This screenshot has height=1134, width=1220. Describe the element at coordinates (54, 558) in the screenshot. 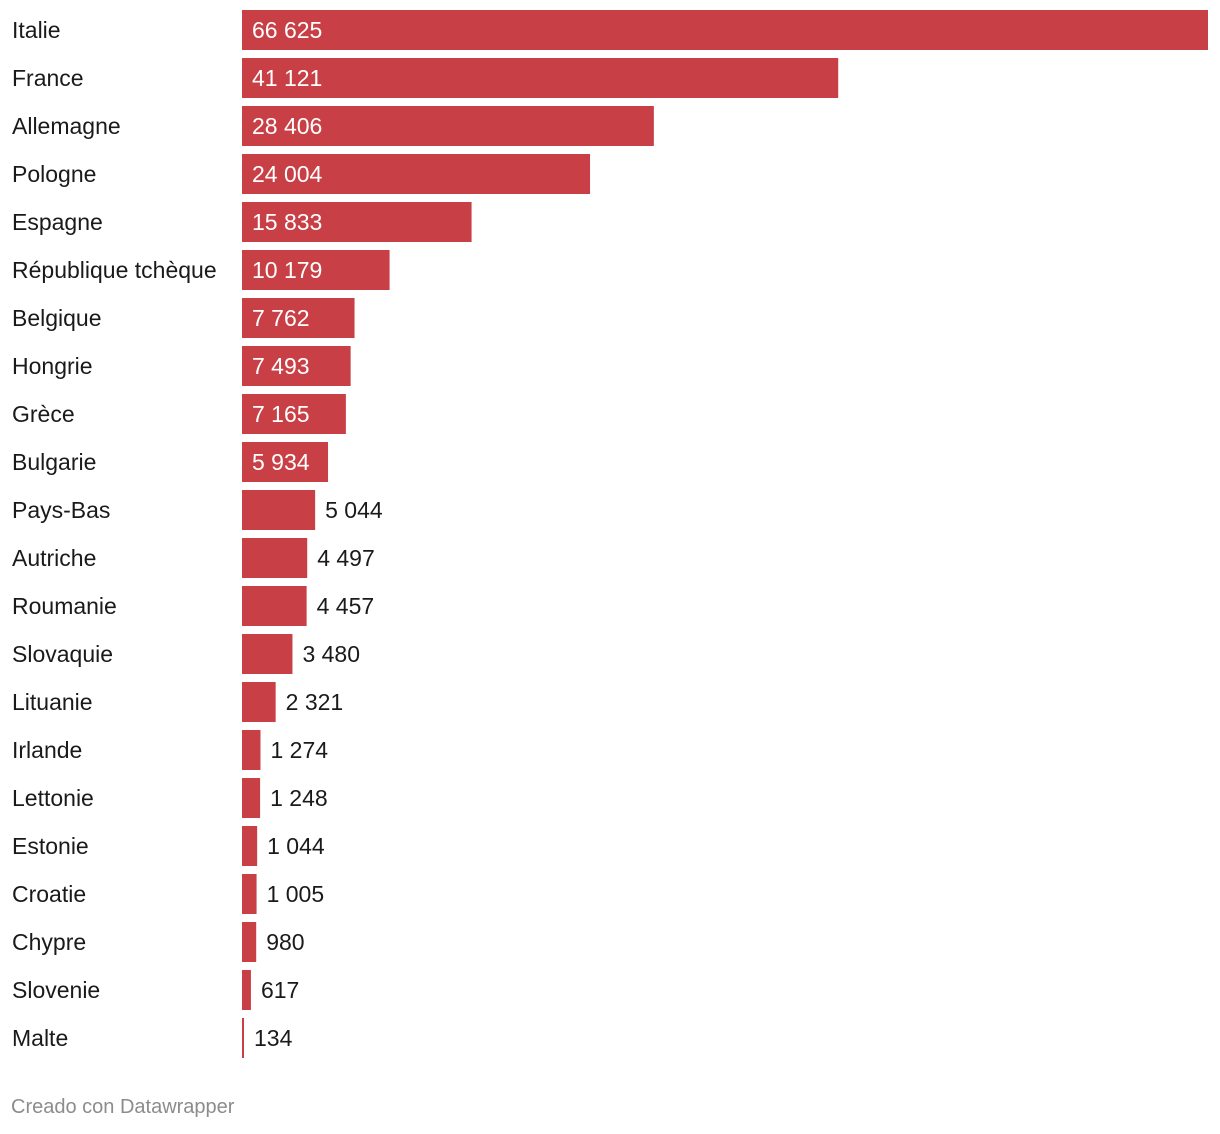

I see `category-label-autriche: Autriche` at that location.